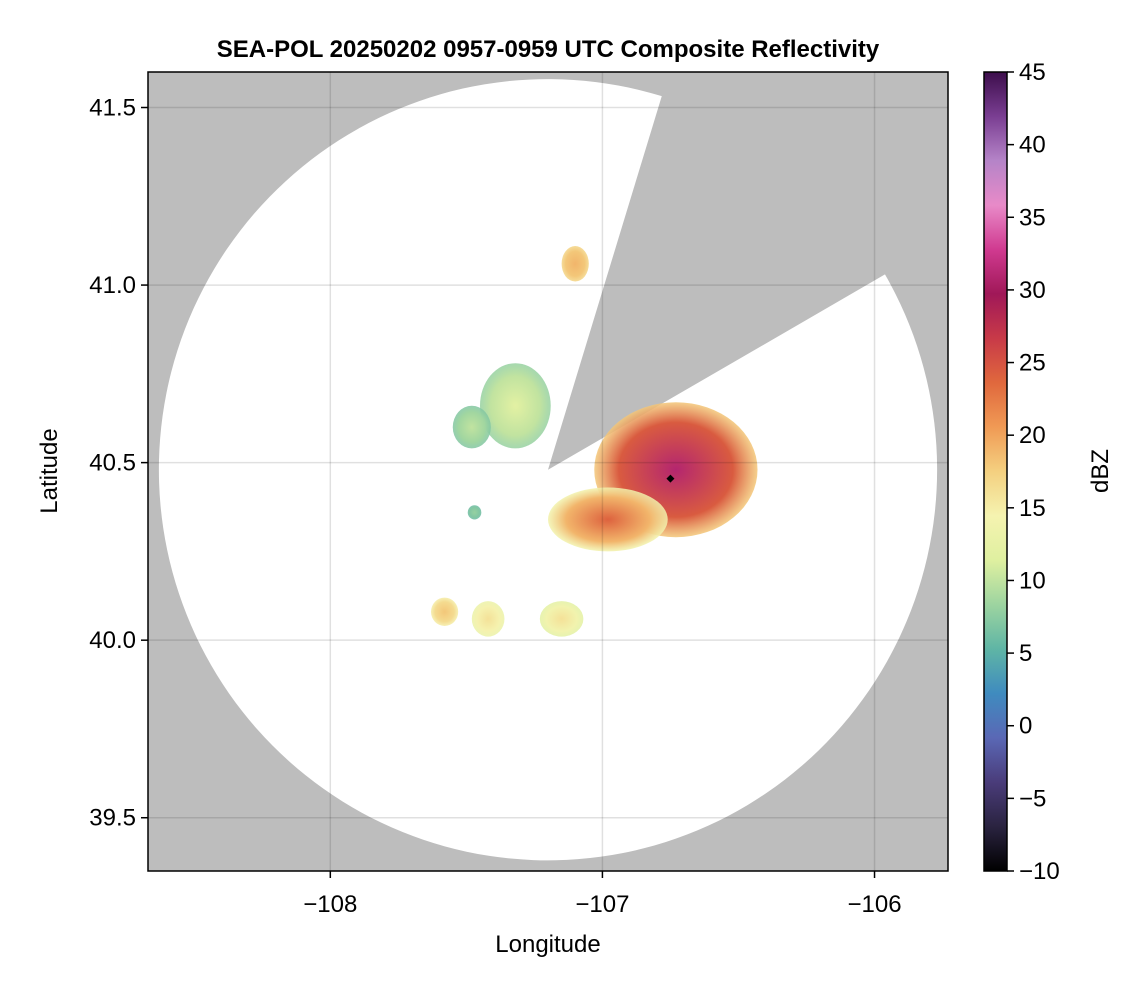  Describe the element at coordinates (1032, 290) in the screenshot. I see `colorbar-tick-label: 30` at that location.